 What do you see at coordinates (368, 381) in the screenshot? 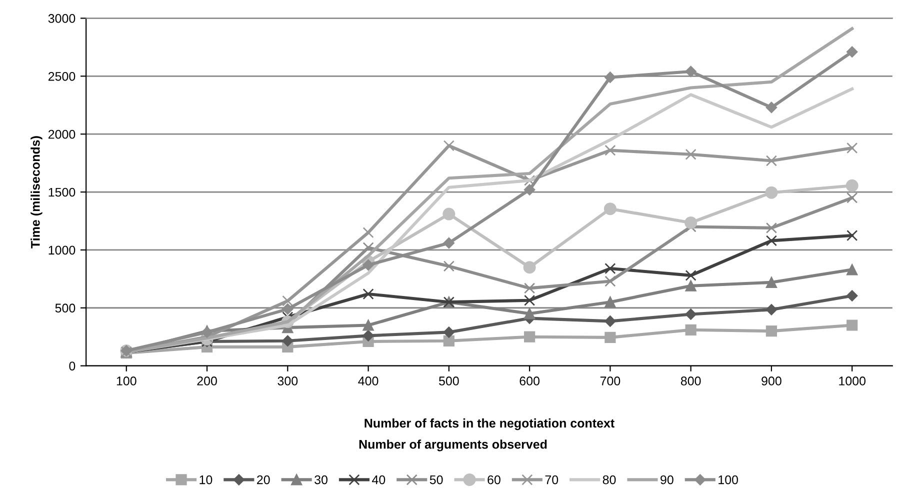
I see `x-tick-label: 400` at bounding box center [368, 381].